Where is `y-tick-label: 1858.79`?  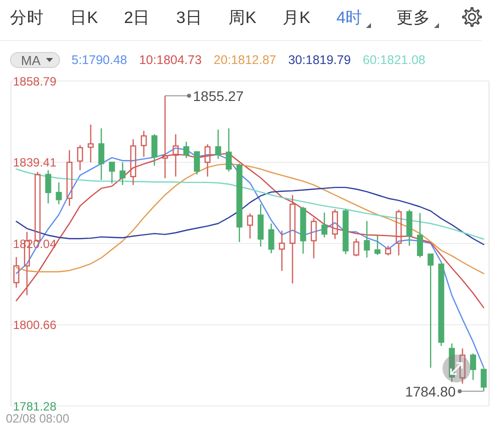
y-tick-label: 1858.79 is located at coordinates (35, 81).